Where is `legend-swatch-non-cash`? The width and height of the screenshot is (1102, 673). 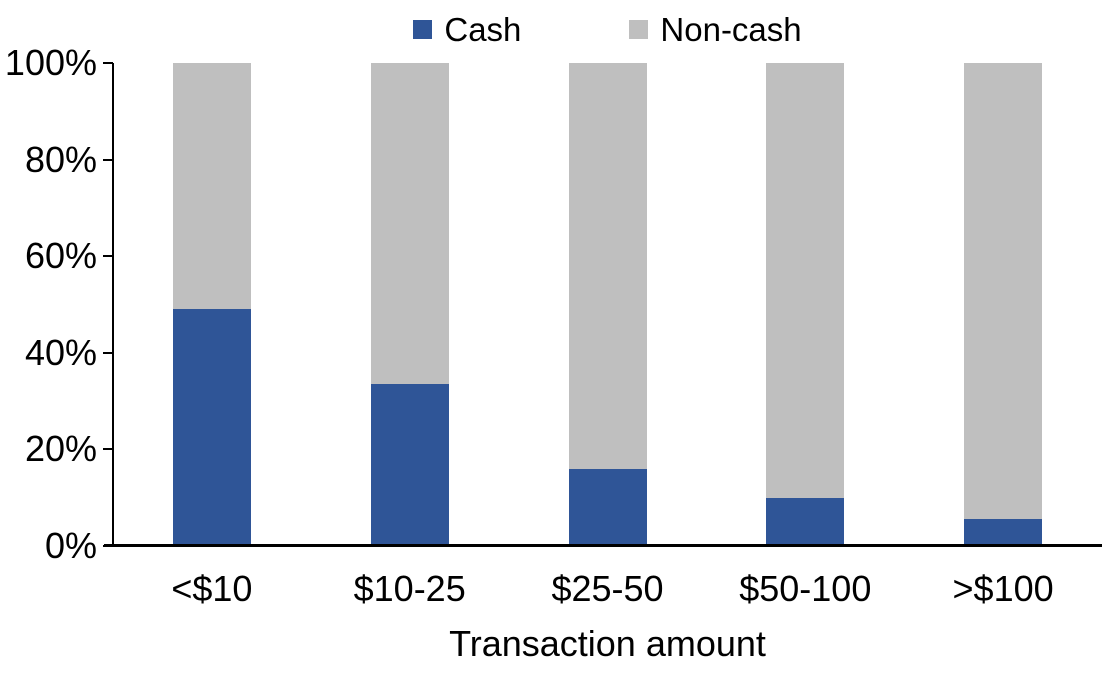 legend-swatch-non-cash is located at coordinates (639, 29).